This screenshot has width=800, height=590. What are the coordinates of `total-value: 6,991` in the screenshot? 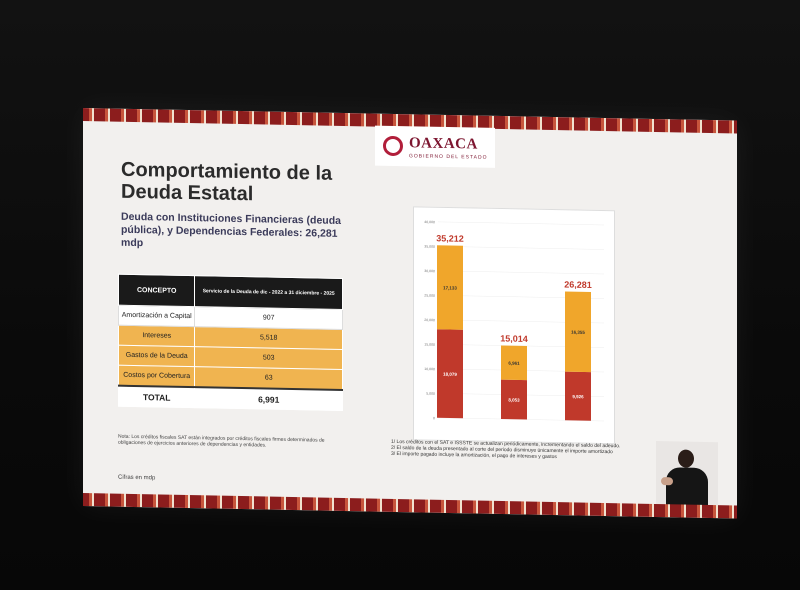 It's located at (268, 399).